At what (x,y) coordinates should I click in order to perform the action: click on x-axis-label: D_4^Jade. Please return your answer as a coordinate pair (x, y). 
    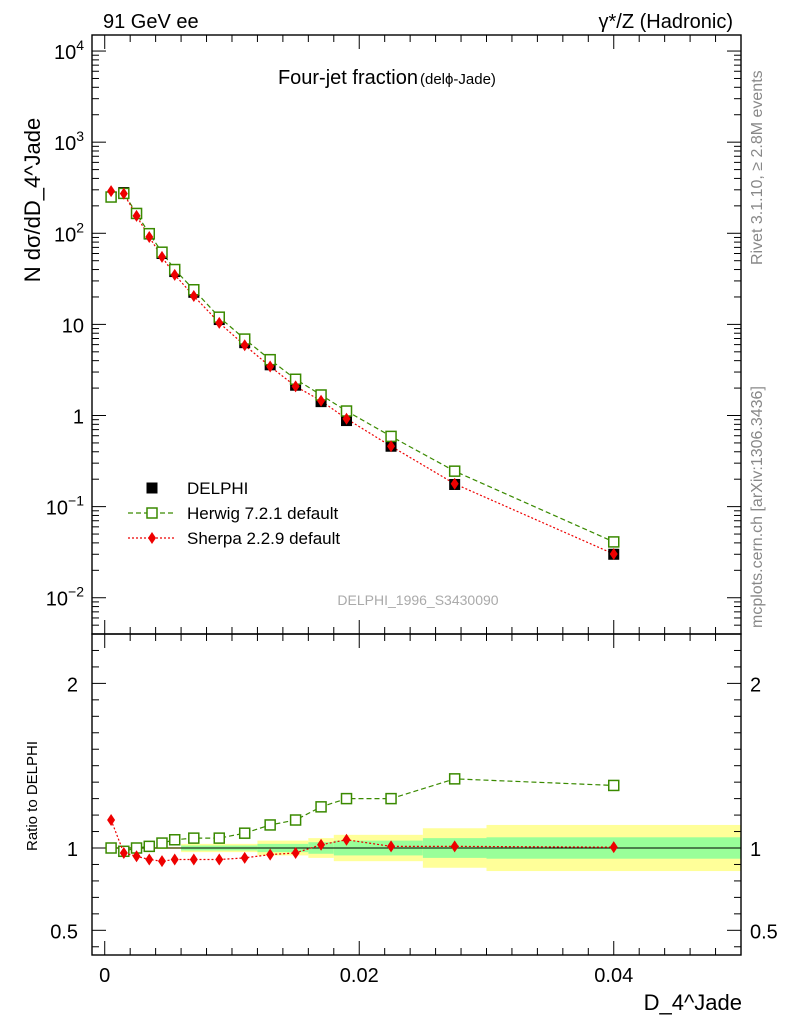
    Looking at the image, I should click on (693, 1002).